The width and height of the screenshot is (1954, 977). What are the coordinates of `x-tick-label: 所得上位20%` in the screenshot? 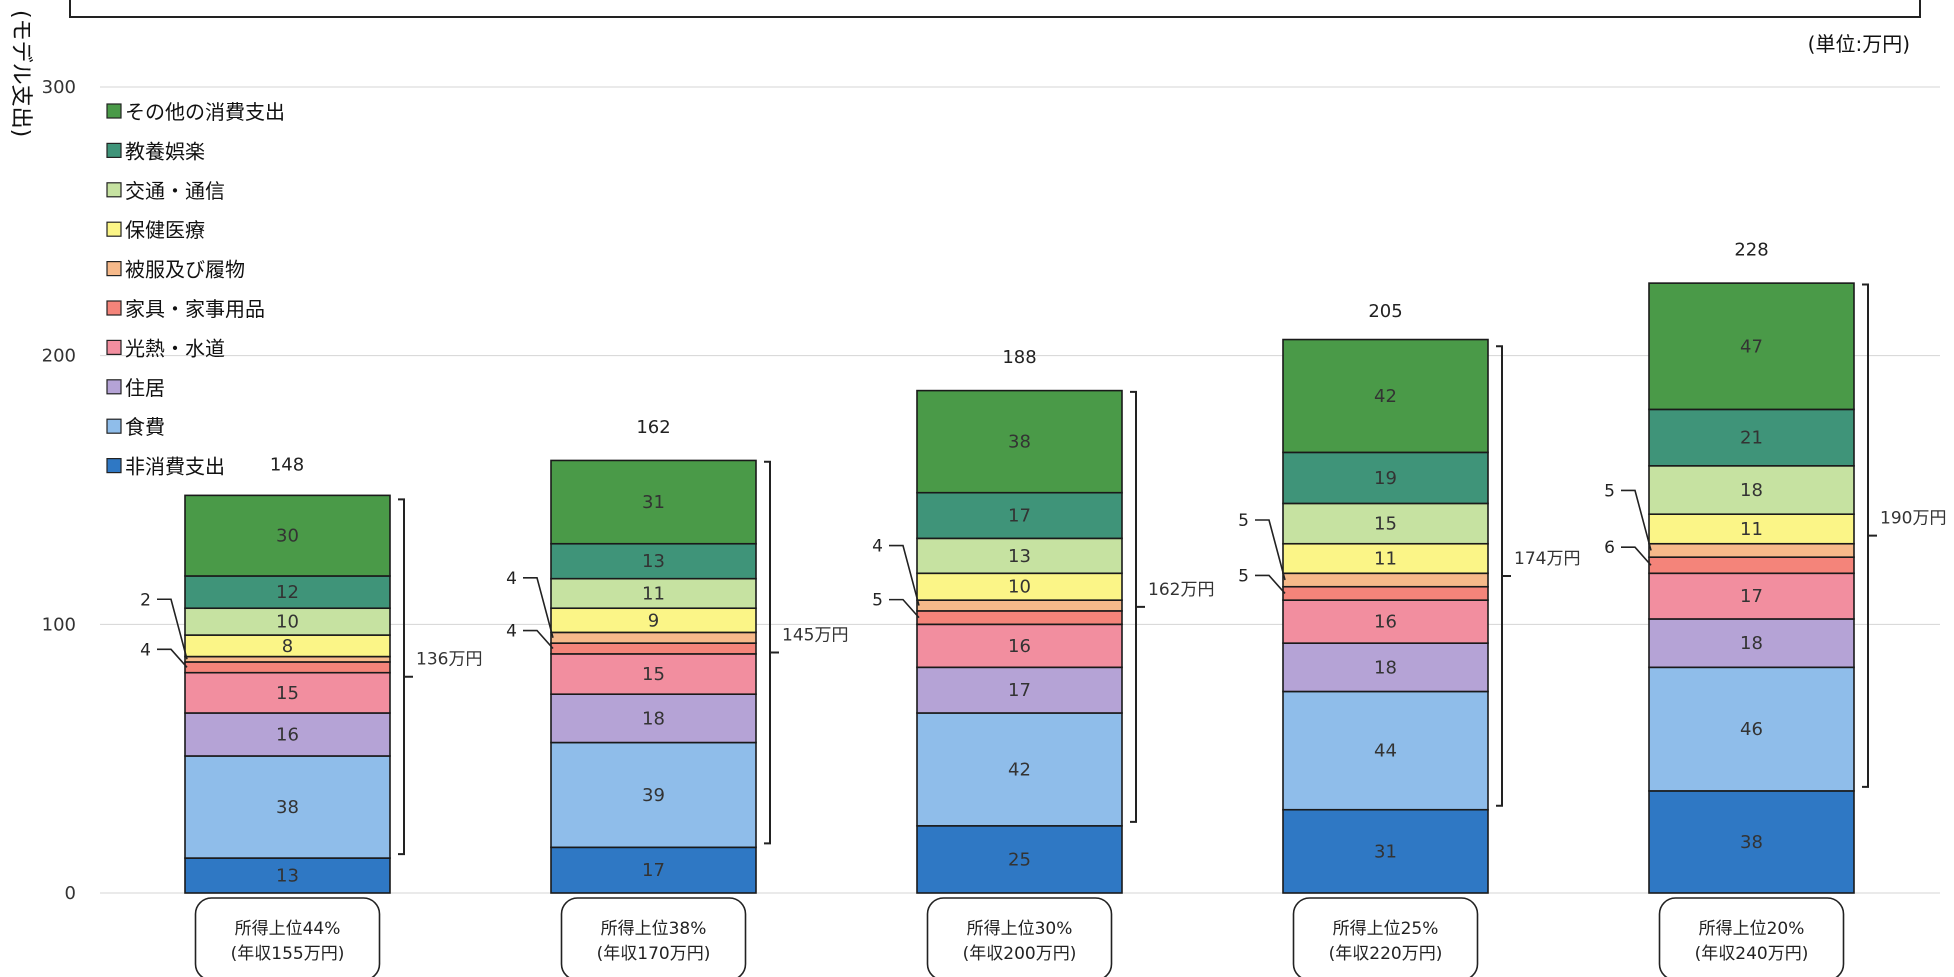 It's located at (1752, 929).